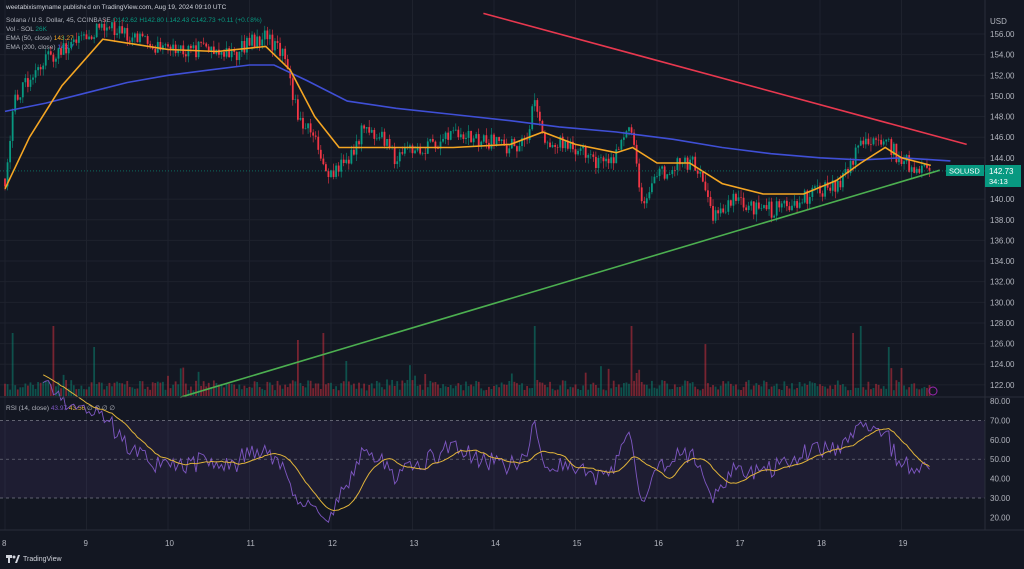 This screenshot has height=569, width=1024. What do you see at coordinates (1002, 385) in the screenshot?
I see `price-tick: 122.00` at bounding box center [1002, 385].